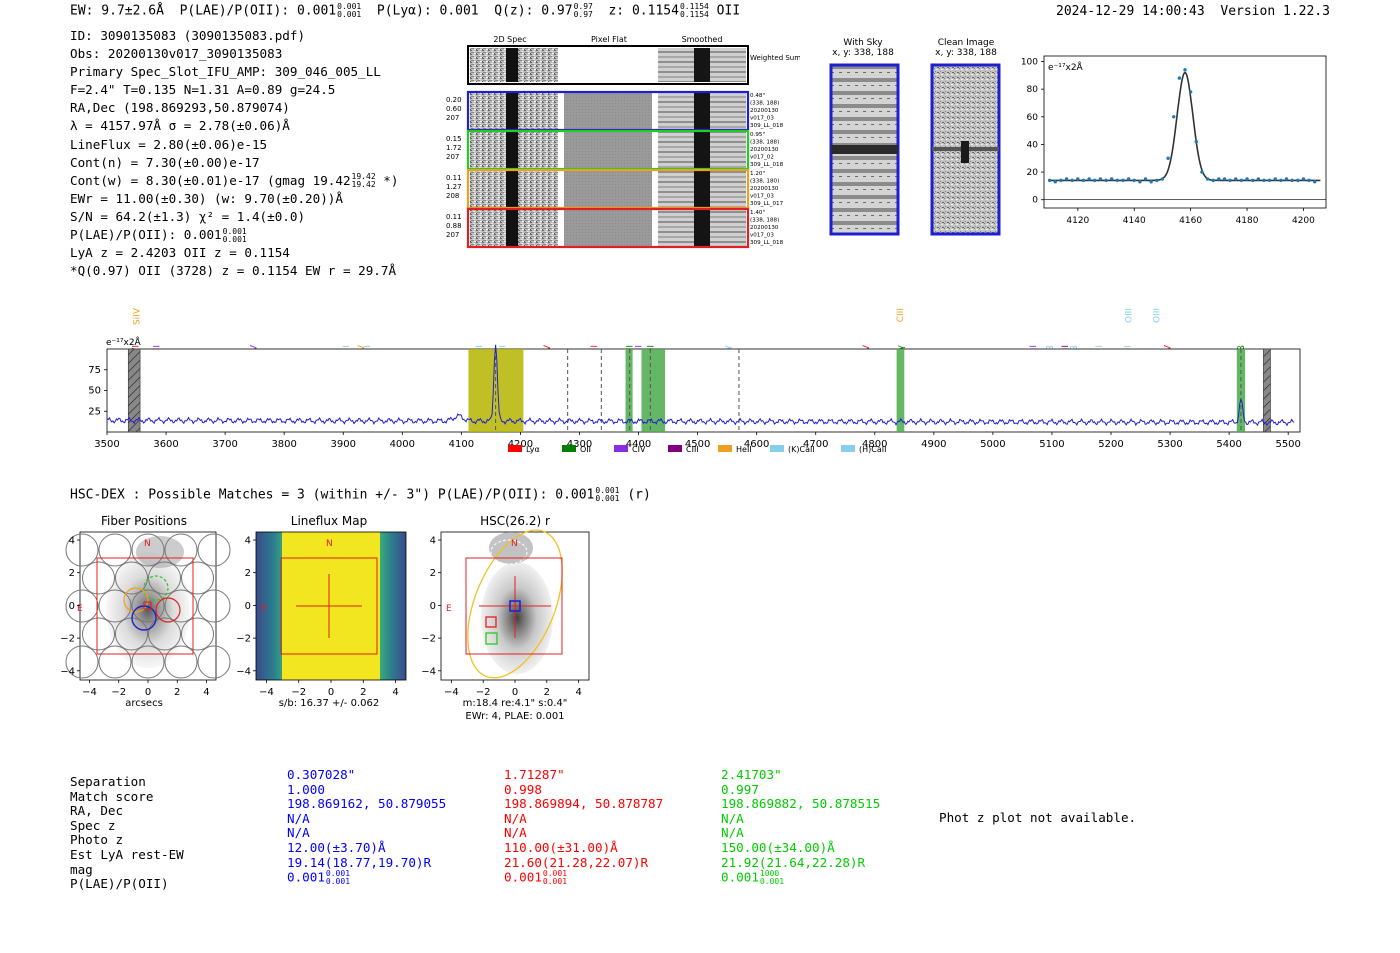  I want to click on cutout-meta-1-4: v017_03, so click(762, 119).